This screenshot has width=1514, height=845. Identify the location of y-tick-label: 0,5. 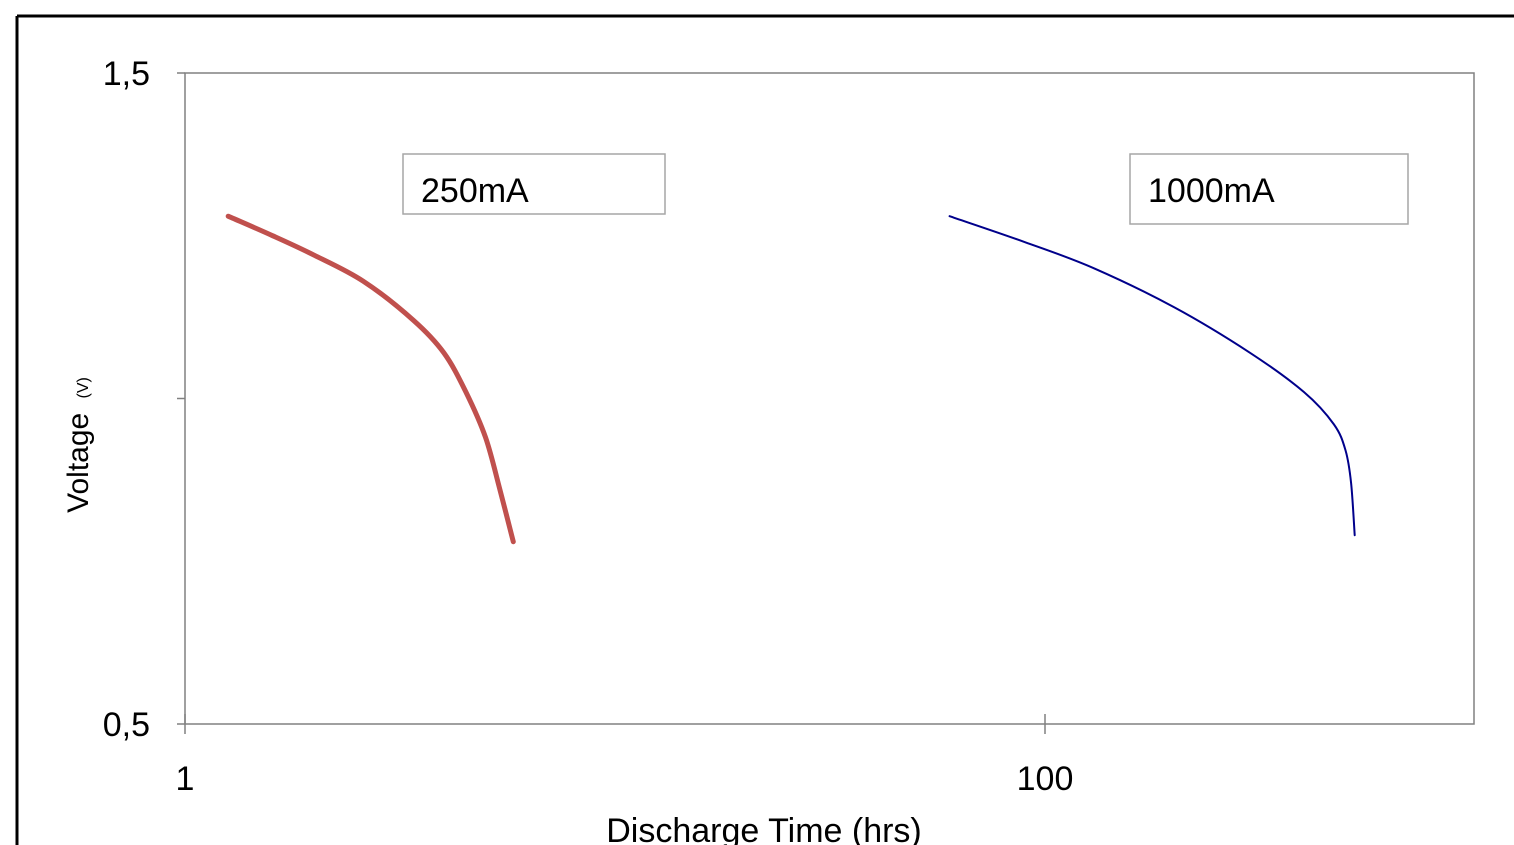
(126, 725).